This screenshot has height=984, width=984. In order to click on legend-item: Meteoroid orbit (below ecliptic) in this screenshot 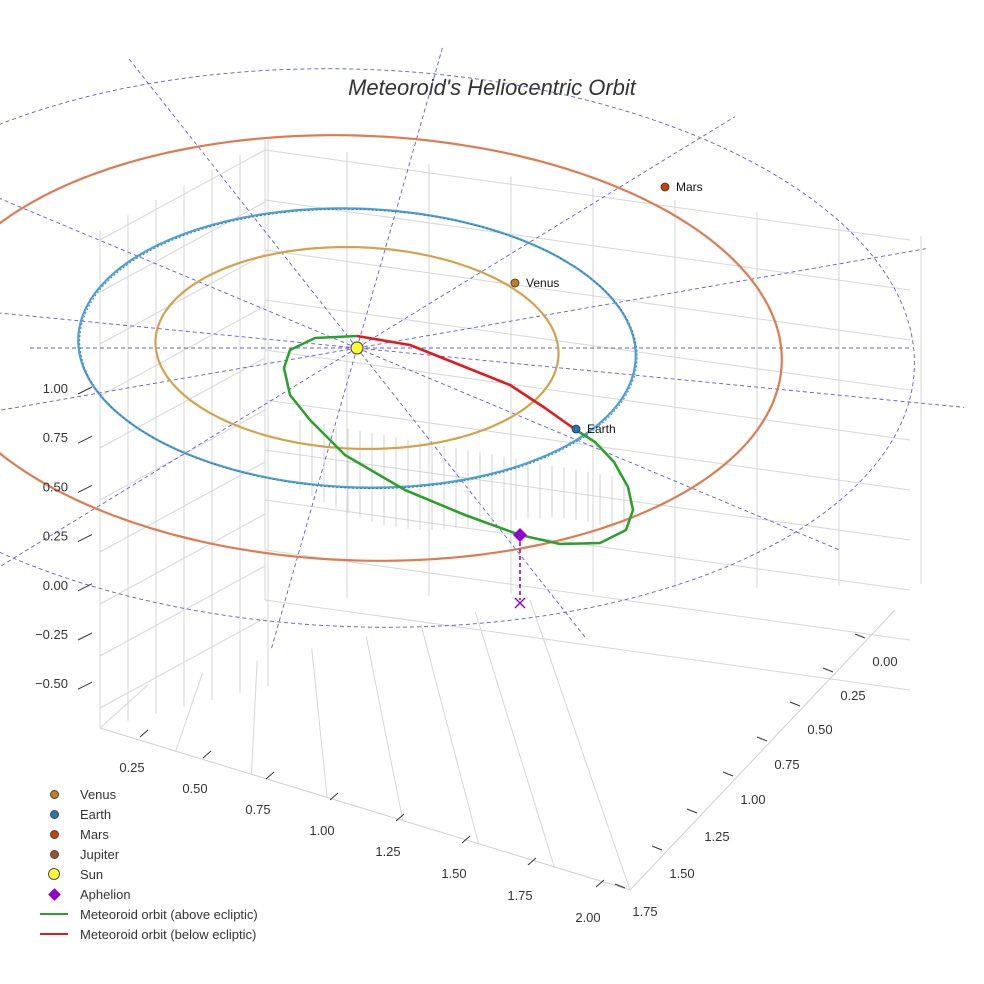, I will do `click(148, 934)`.